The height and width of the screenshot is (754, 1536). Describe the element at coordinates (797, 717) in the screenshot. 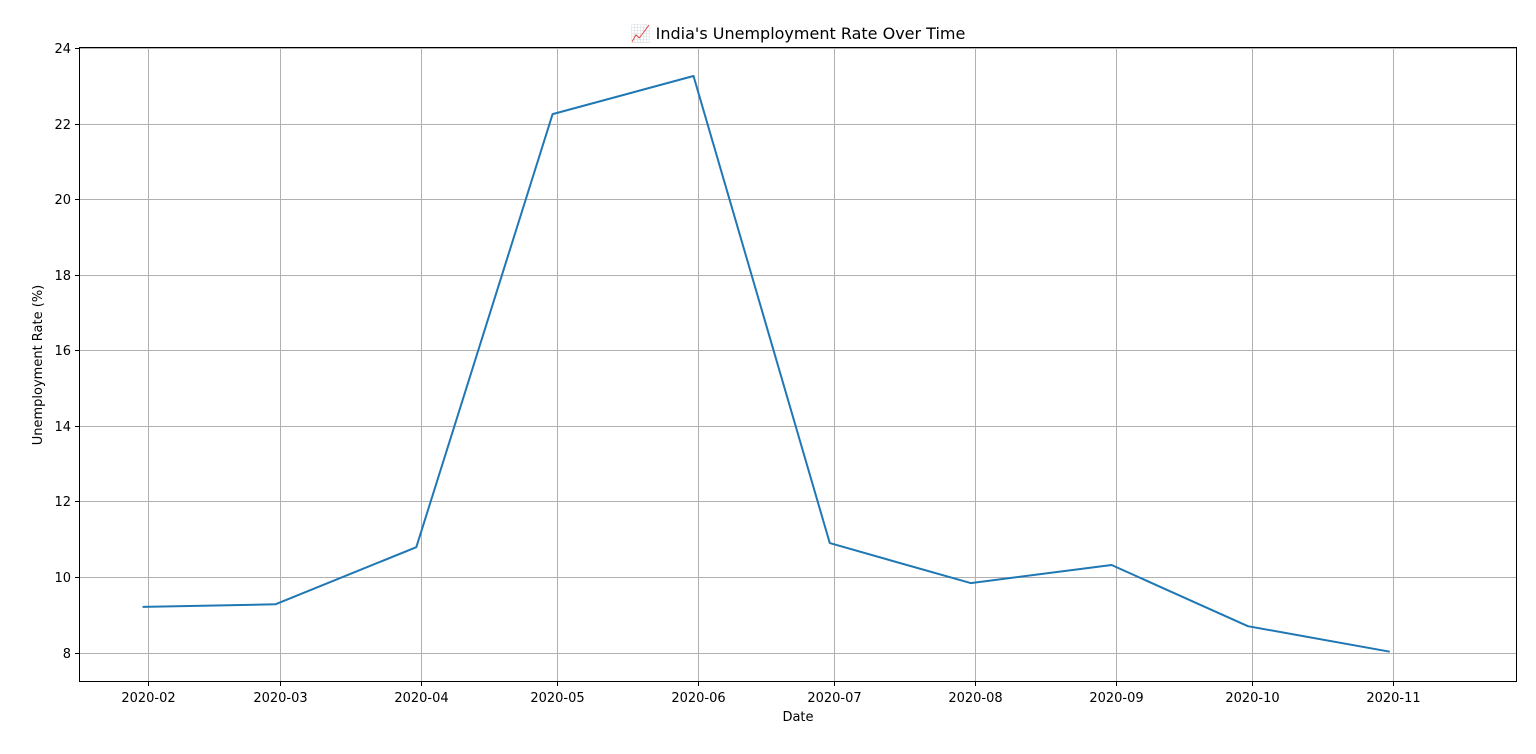

I see `x-axis-label: Date` at that location.